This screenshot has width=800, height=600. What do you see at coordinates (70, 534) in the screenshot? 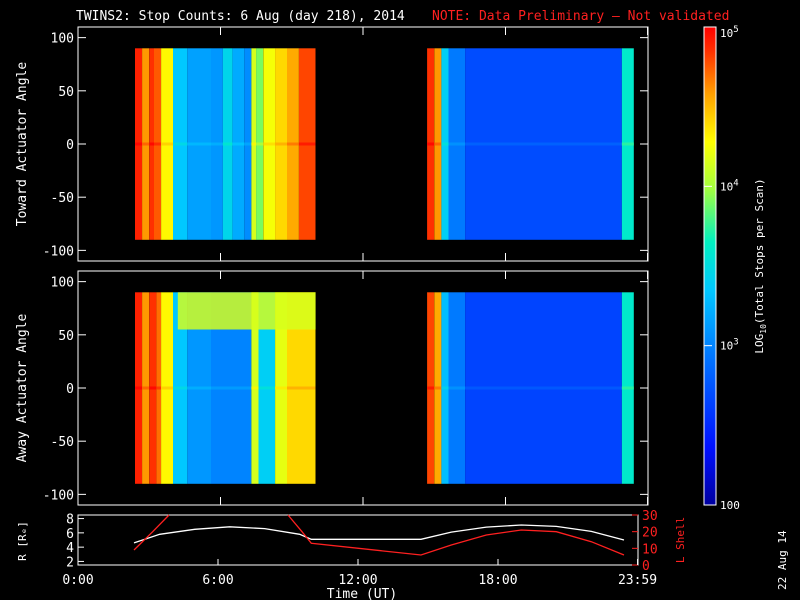
I see `r-tick-label: 6` at bounding box center [70, 534].